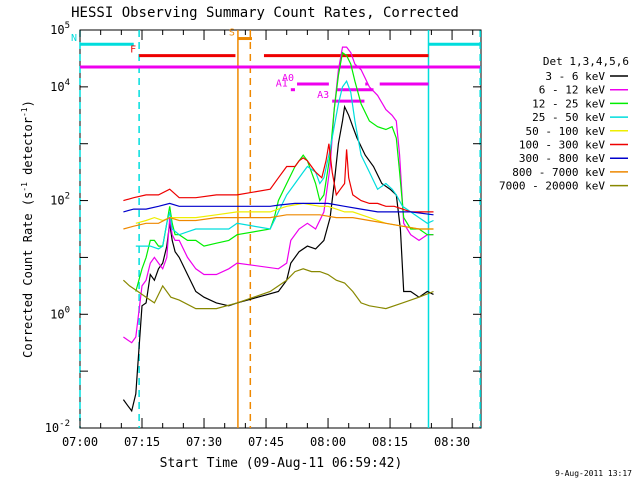 This screenshot has width=640, height=480. What do you see at coordinates (60, 313) in the screenshot?
I see `y-tick-label: 10⁰` at bounding box center [60, 313].